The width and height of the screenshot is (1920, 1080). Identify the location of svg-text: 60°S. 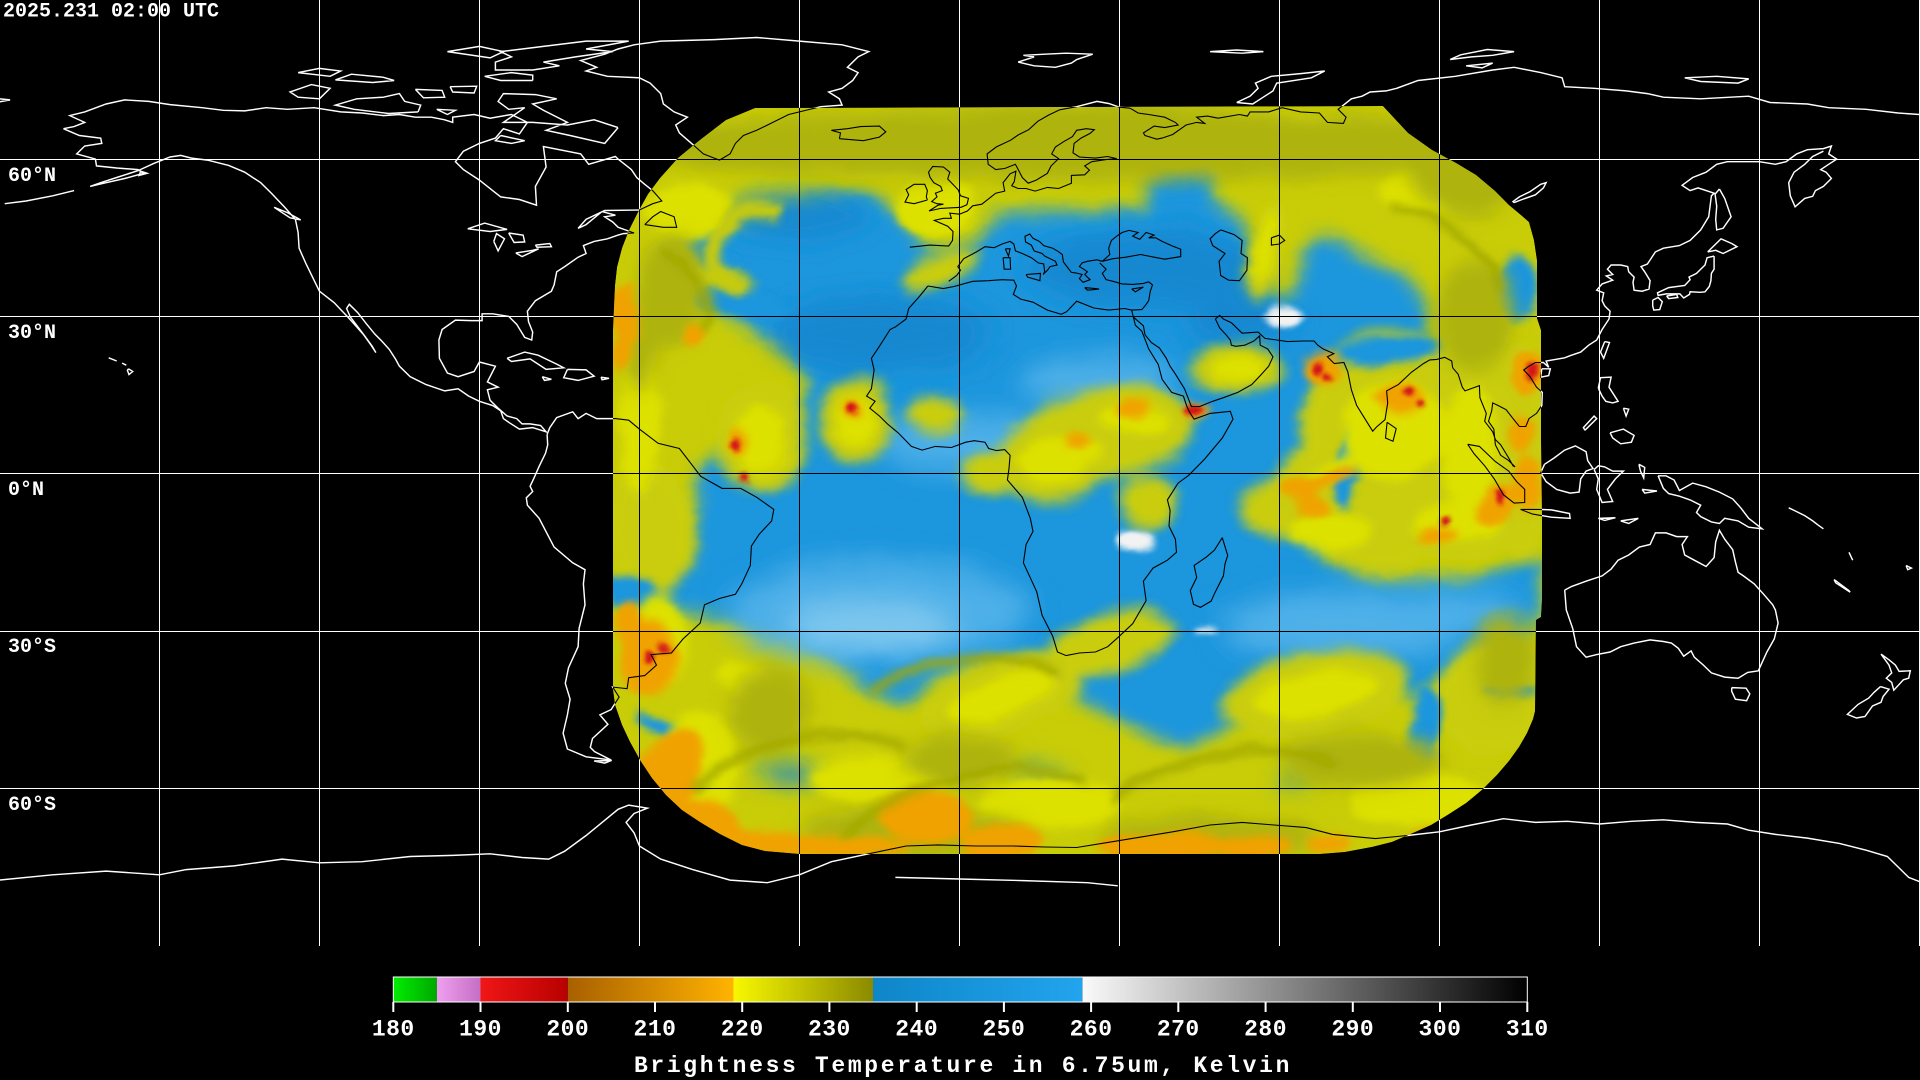
(32, 805).